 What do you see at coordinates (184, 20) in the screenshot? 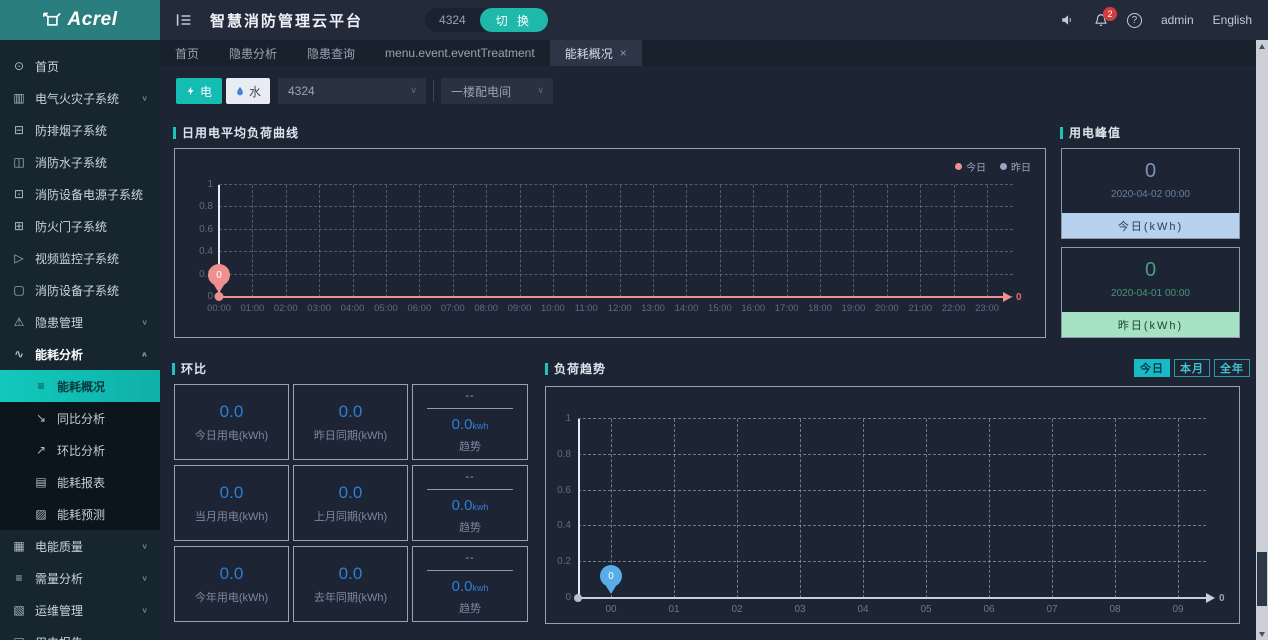
I see `sidebar-collapse-icon` at bounding box center [184, 20].